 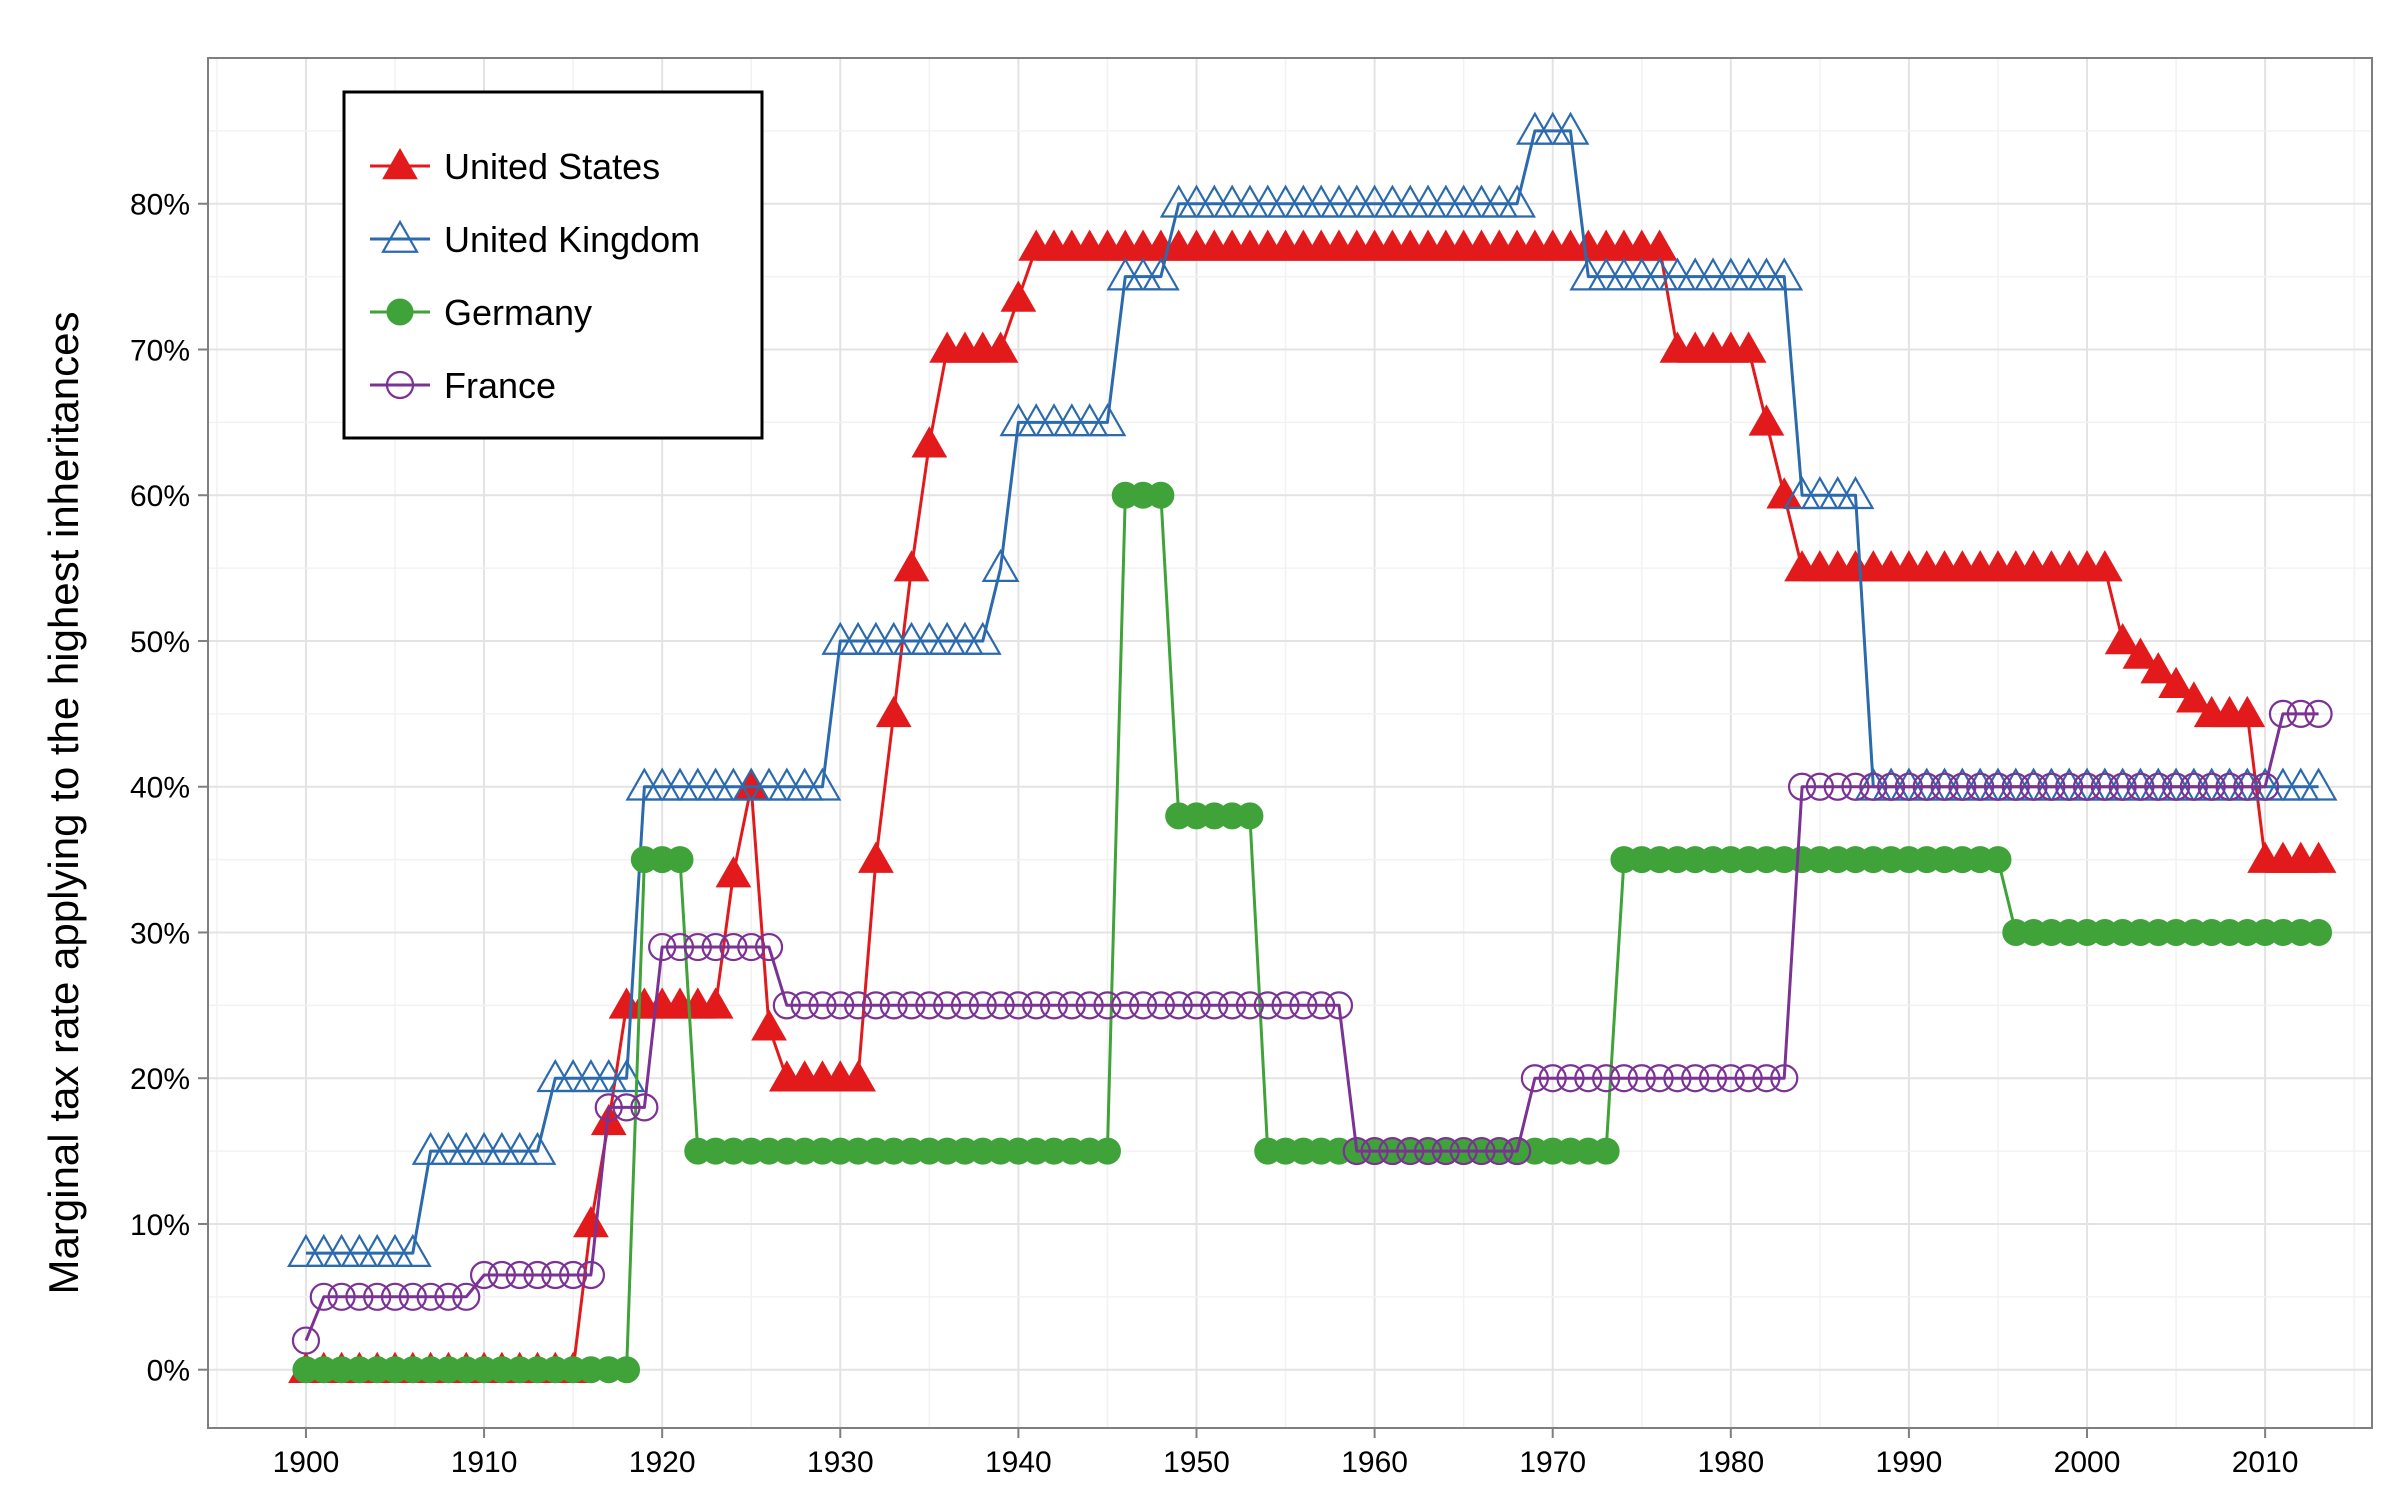 What do you see at coordinates (553, 265) in the screenshot?
I see `legend-box` at bounding box center [553, 265].